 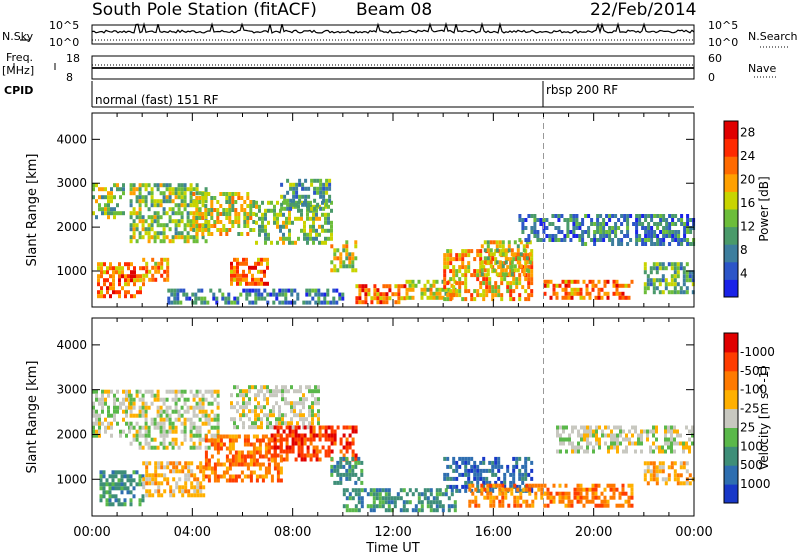 What do you see at coordinates (275, 407) in the screenshot?
I see `echo-region` at bounding box center [275, 407].